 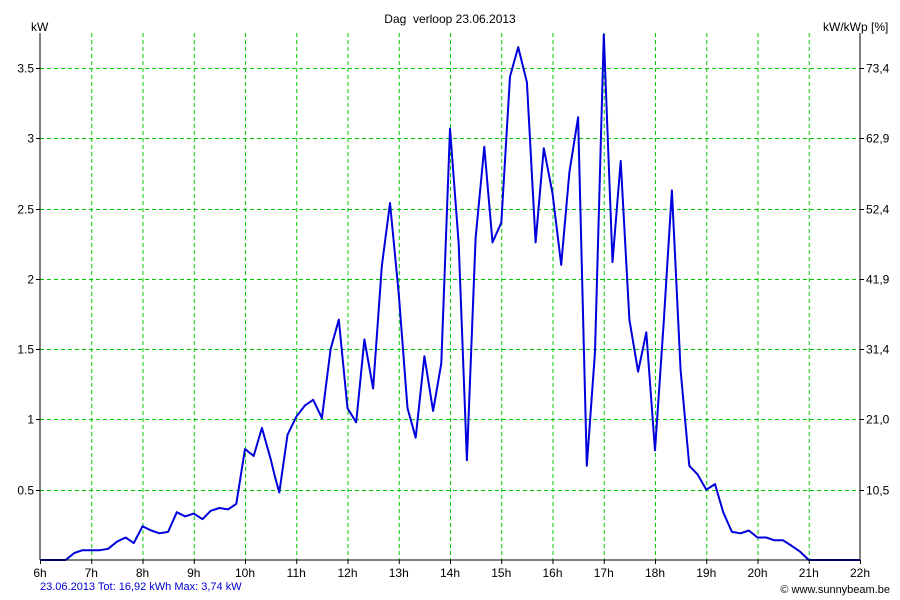 What do you see at coordinates (347, 573) in the screenshot?
I see `x-tick-label: 12h` at bounding box center [347, 573].